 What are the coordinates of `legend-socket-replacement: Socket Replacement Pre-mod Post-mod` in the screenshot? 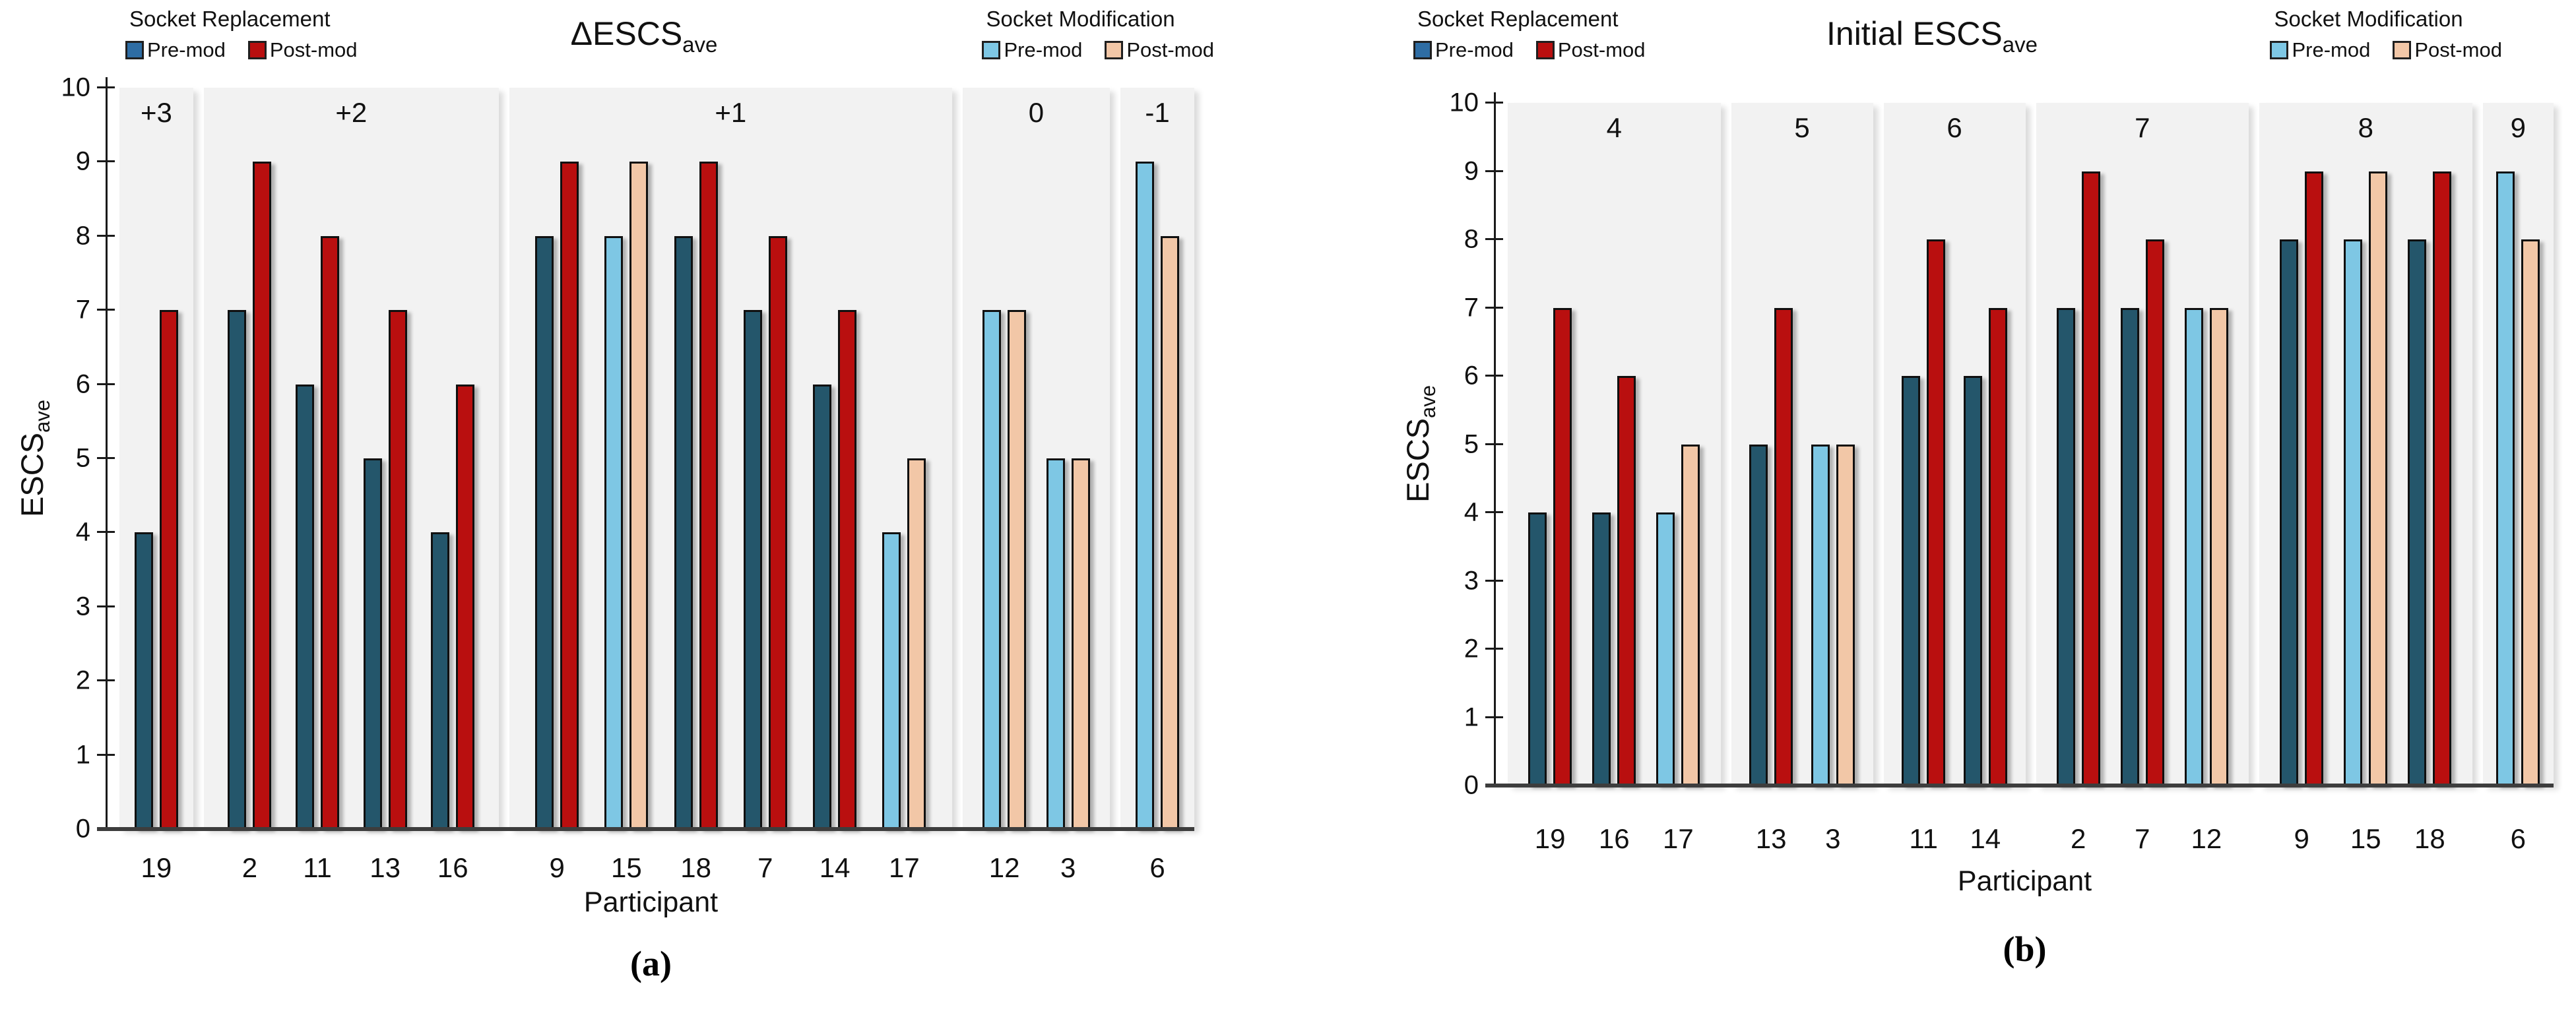 It's located at (1529, 34).